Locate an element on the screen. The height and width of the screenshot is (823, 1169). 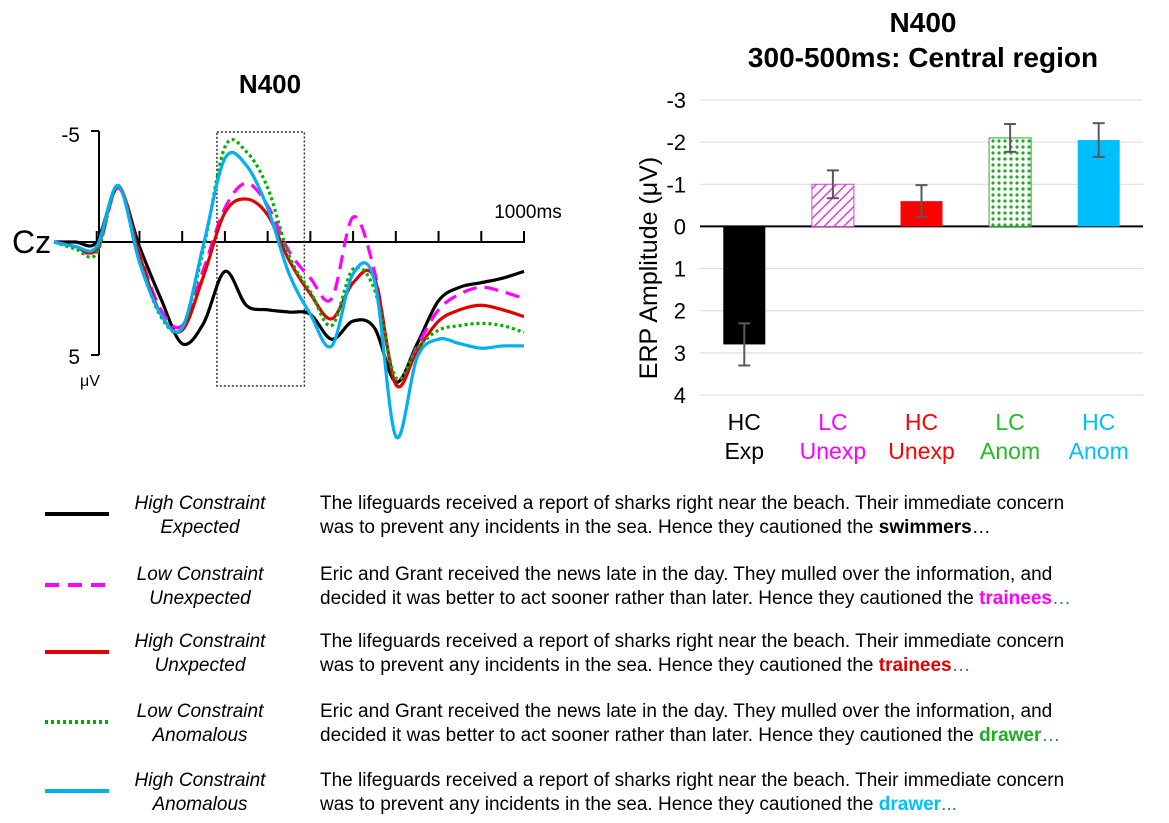
legend-name-line2: Unxpected is located at coordinates (200, 665).